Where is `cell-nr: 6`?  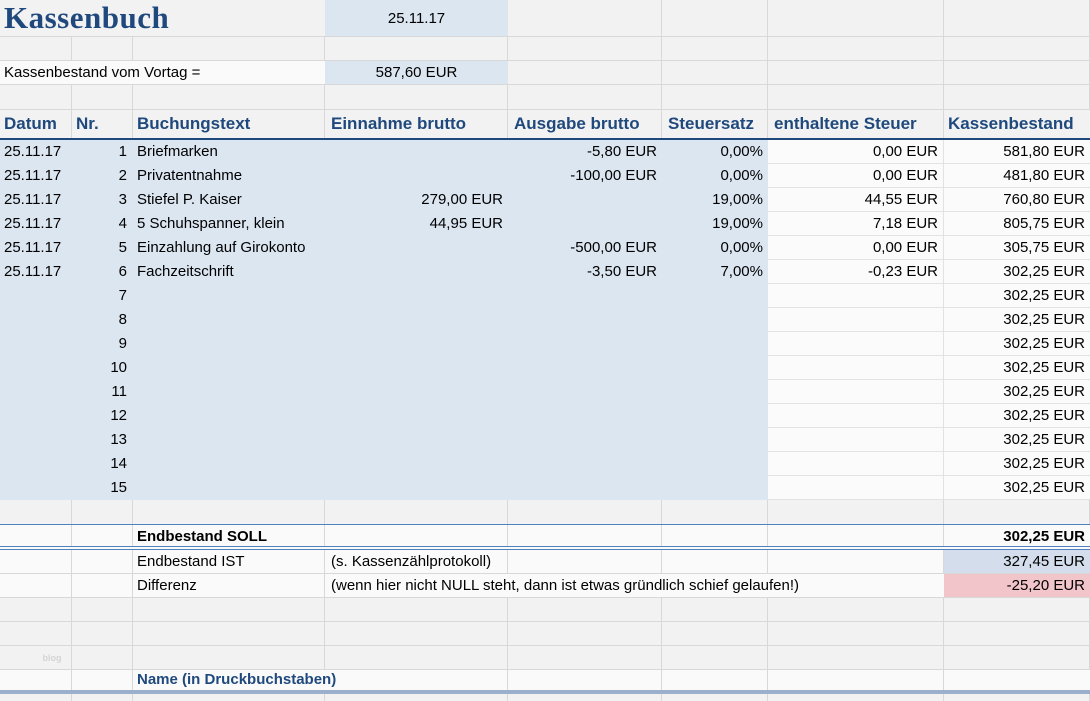
cell-nr: 6 is located at coordinates (122, 271).